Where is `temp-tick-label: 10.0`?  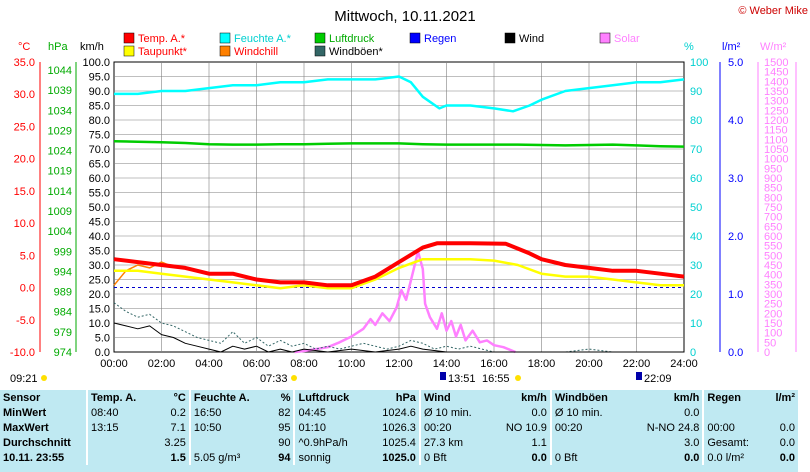
temp-tick-label: 10.0 is located at coordinates (24, 224).